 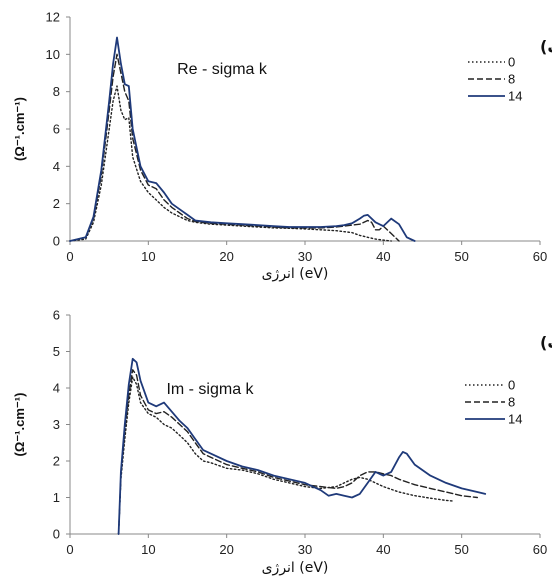 What do you see at coordinates (210, 389) in the screenshot?
I see `chart-title: Im - sigma k` at bounding box center [210, 389].